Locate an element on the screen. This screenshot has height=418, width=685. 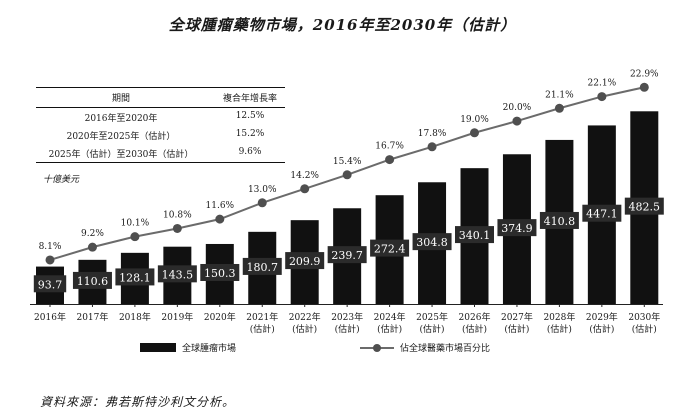
x-tick-label: 2027年 is located at coordinates (517, 317).